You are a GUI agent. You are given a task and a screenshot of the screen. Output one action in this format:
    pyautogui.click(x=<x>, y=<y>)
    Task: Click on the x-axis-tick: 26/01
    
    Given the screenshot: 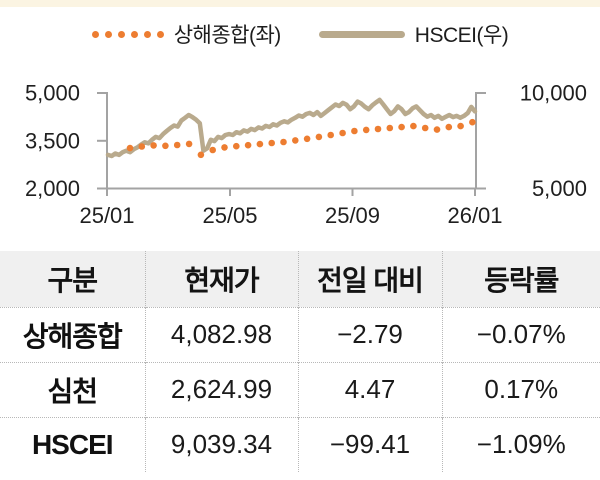 What is the action you would take?
    pyautogui.click(x=474, y=215)
    